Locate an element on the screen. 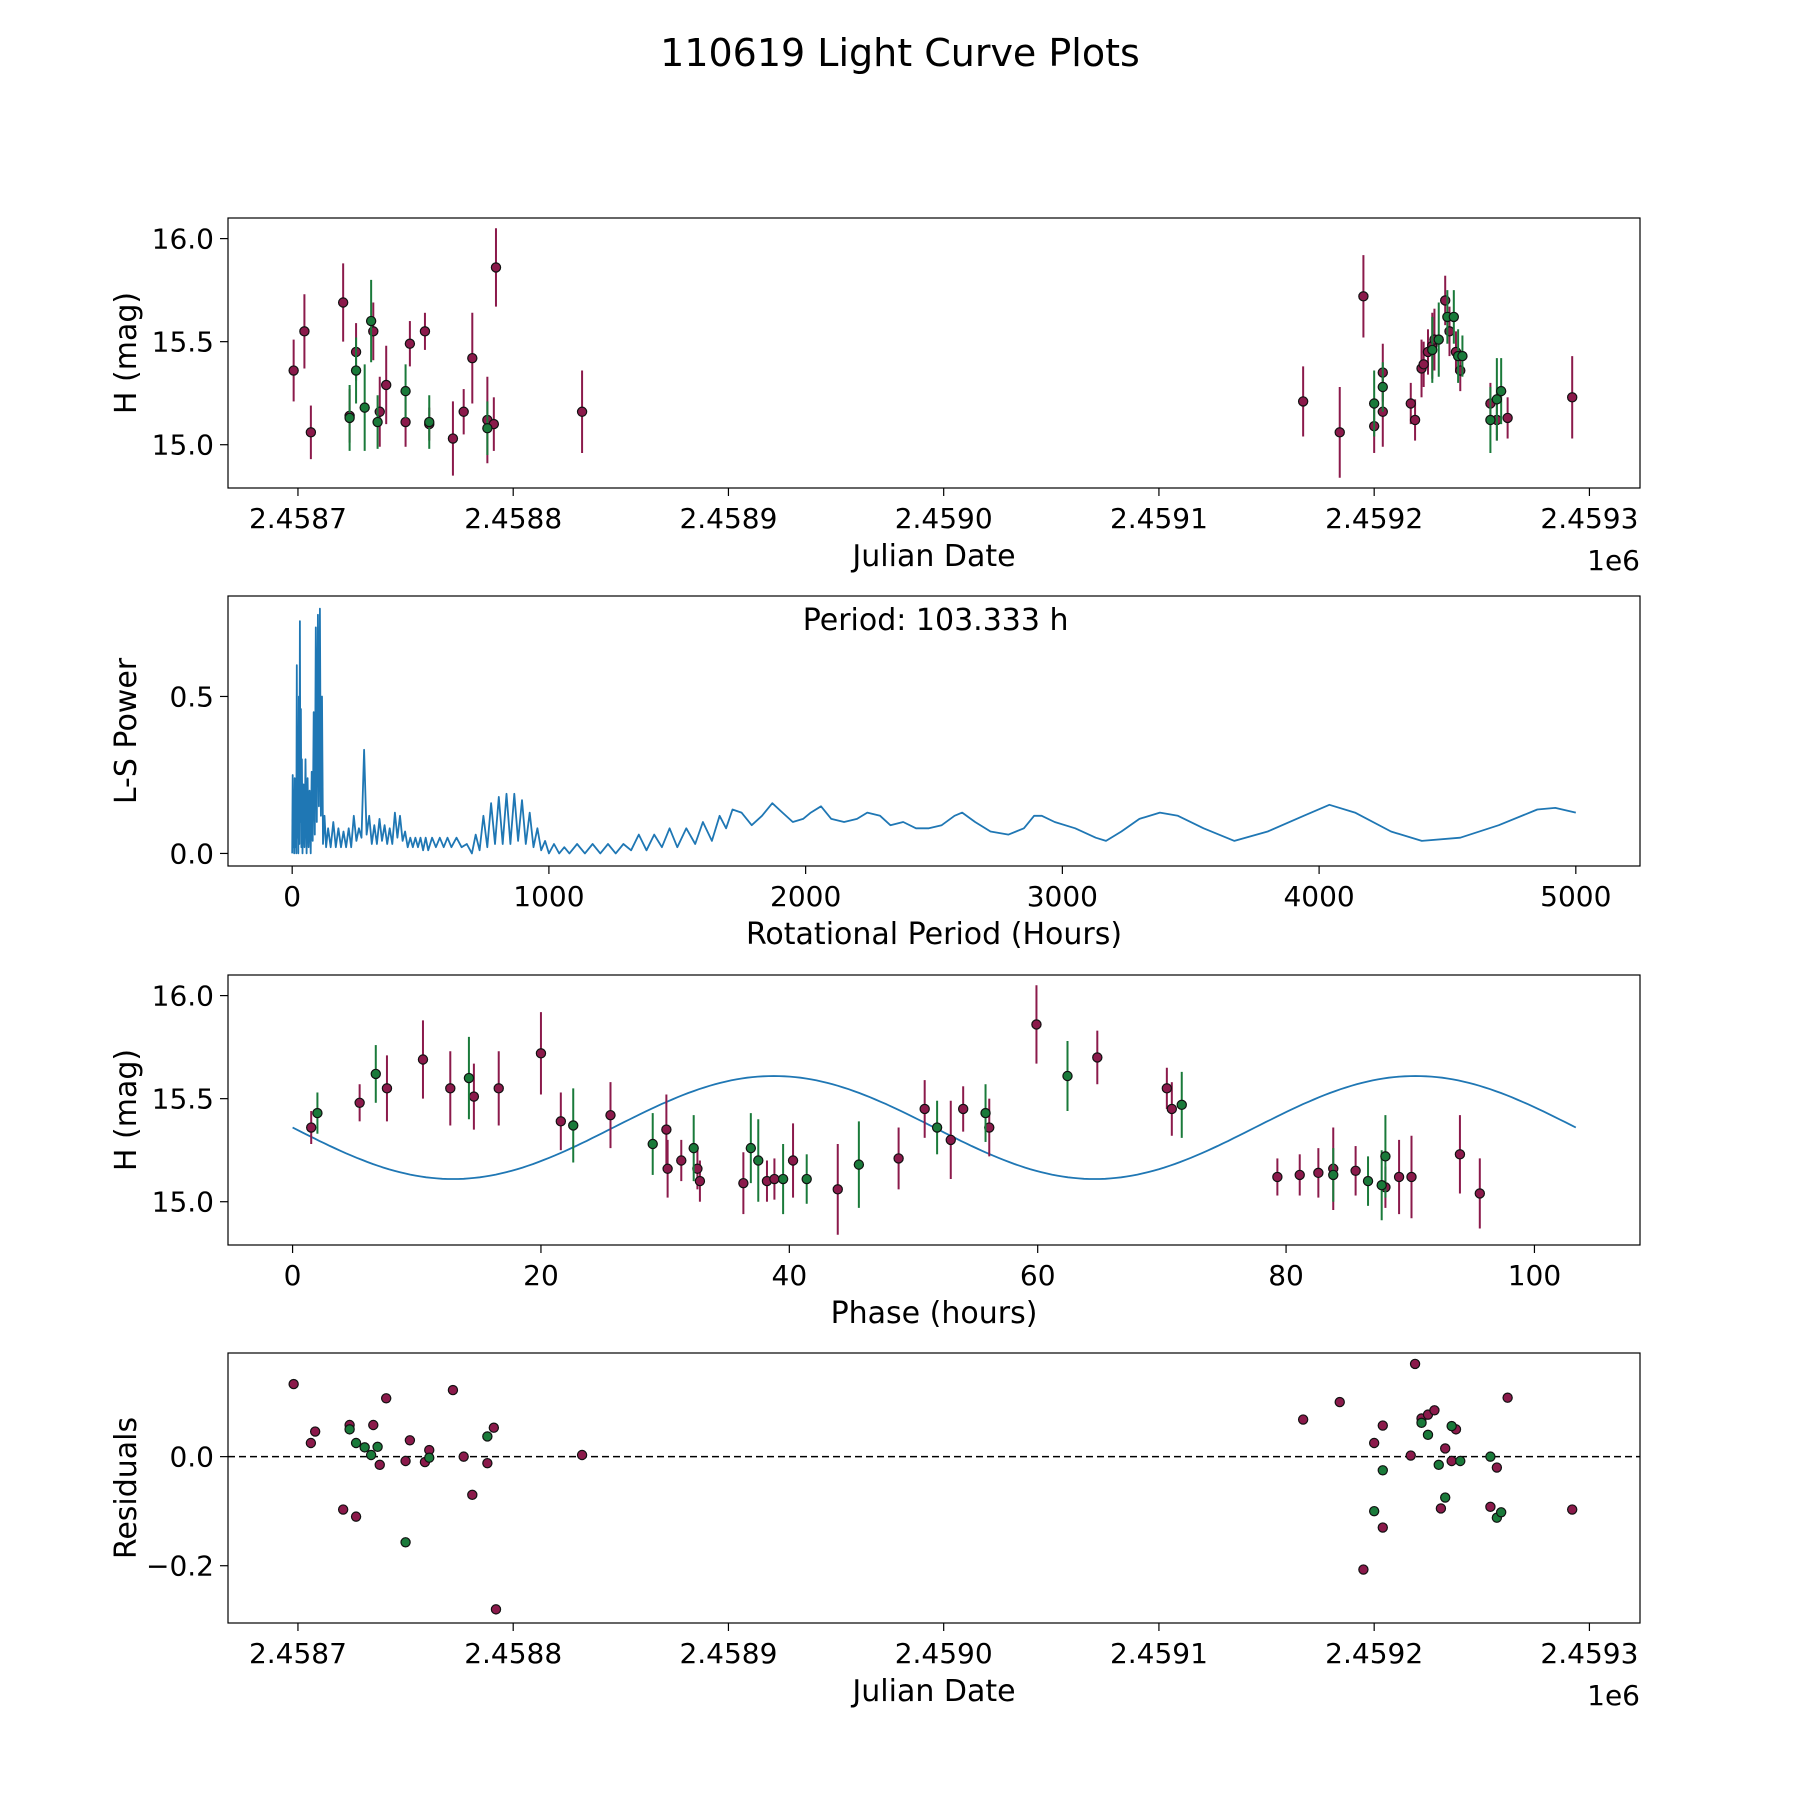 The width and height of the screenshot is (1800, 1800). x-tick-label: 2.4588 is located at coordinates (513, 1653).